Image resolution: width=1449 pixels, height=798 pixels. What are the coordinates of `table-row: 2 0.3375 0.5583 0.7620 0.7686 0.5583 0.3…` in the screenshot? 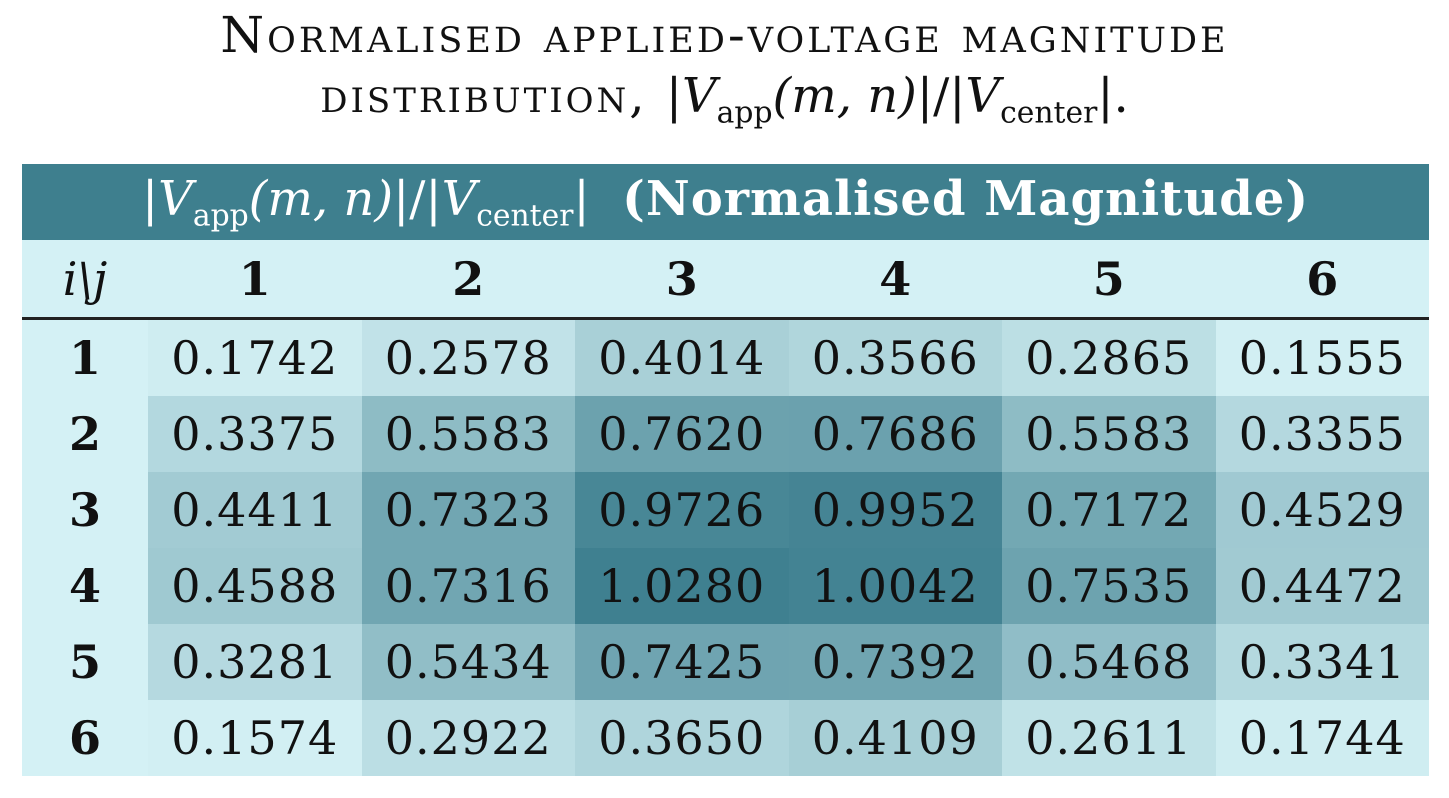 It's located at (726, 434).